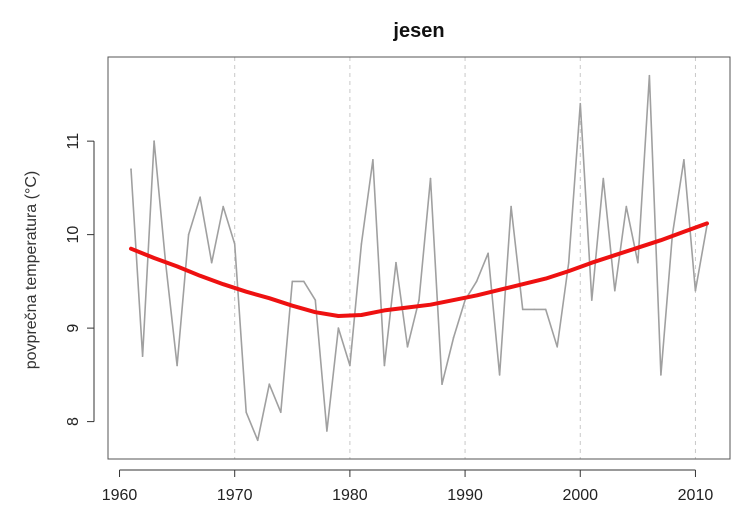 This screenshot has width=733, height=518. Describe the element at coordinates (31, 270) in the screenshot. I see `y-axis-label: povprečna temperatura (°C)` at that location.